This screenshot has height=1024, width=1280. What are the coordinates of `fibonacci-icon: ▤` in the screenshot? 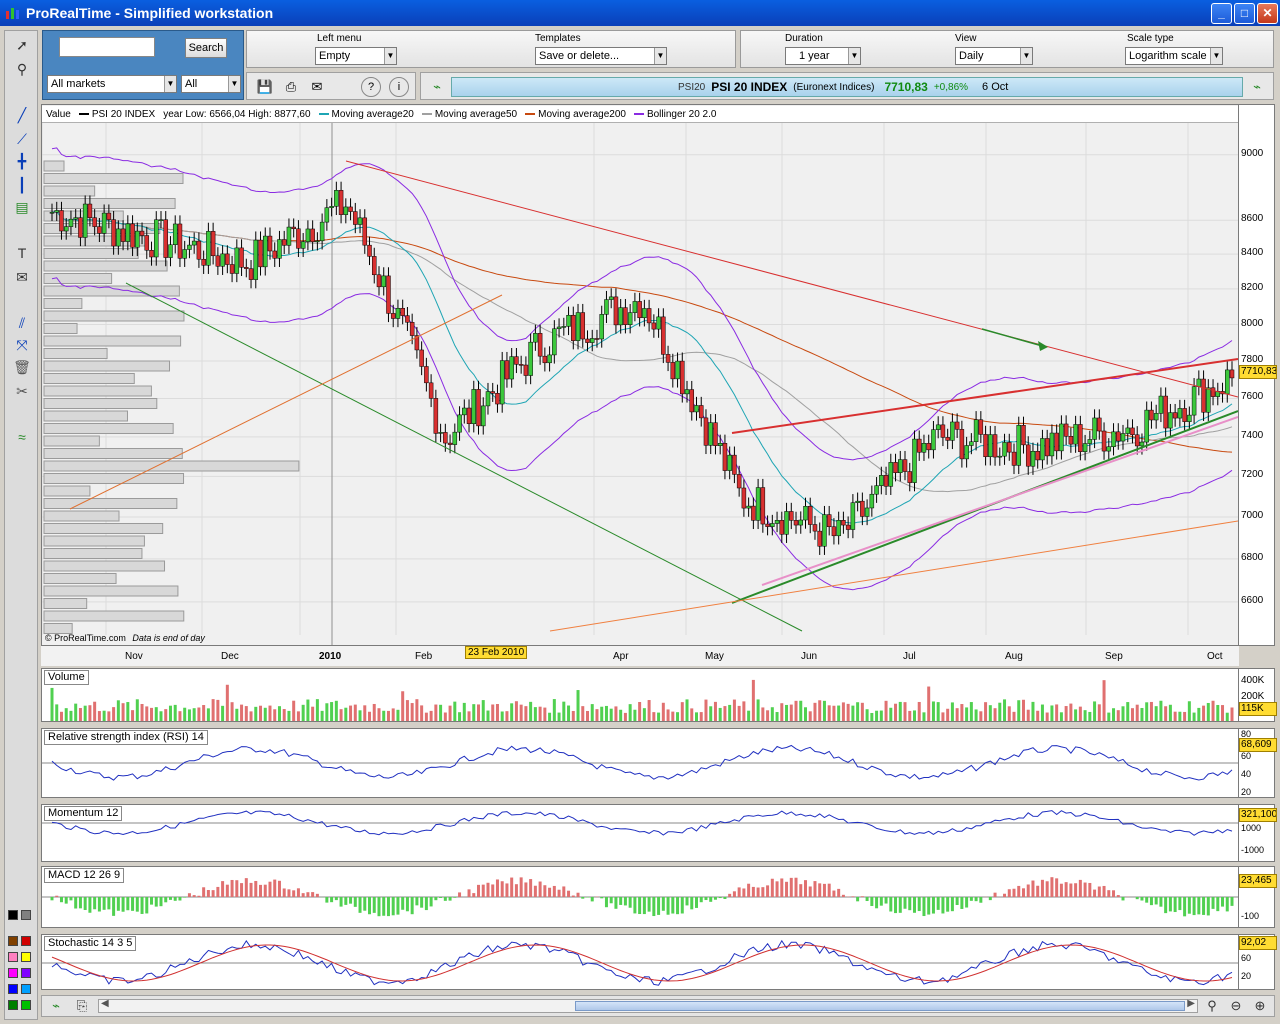 It's located at (22, 207).